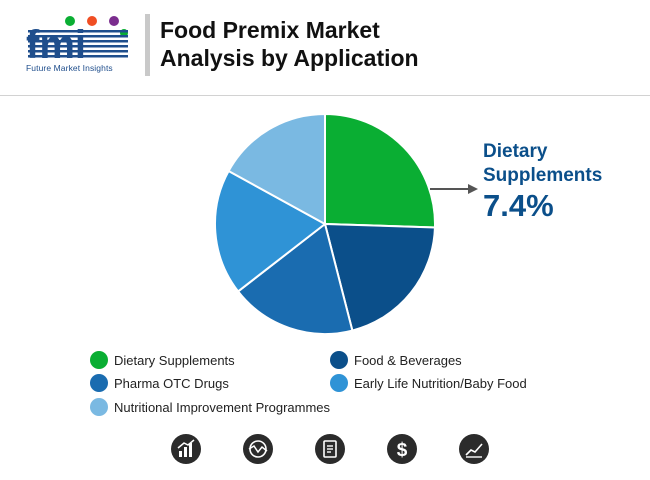 This screenshot has width=650, height=480. Describe the element at coordinates (174, 360) in the screenshot. I see `legend-label: Dietary Supplements` at that location.